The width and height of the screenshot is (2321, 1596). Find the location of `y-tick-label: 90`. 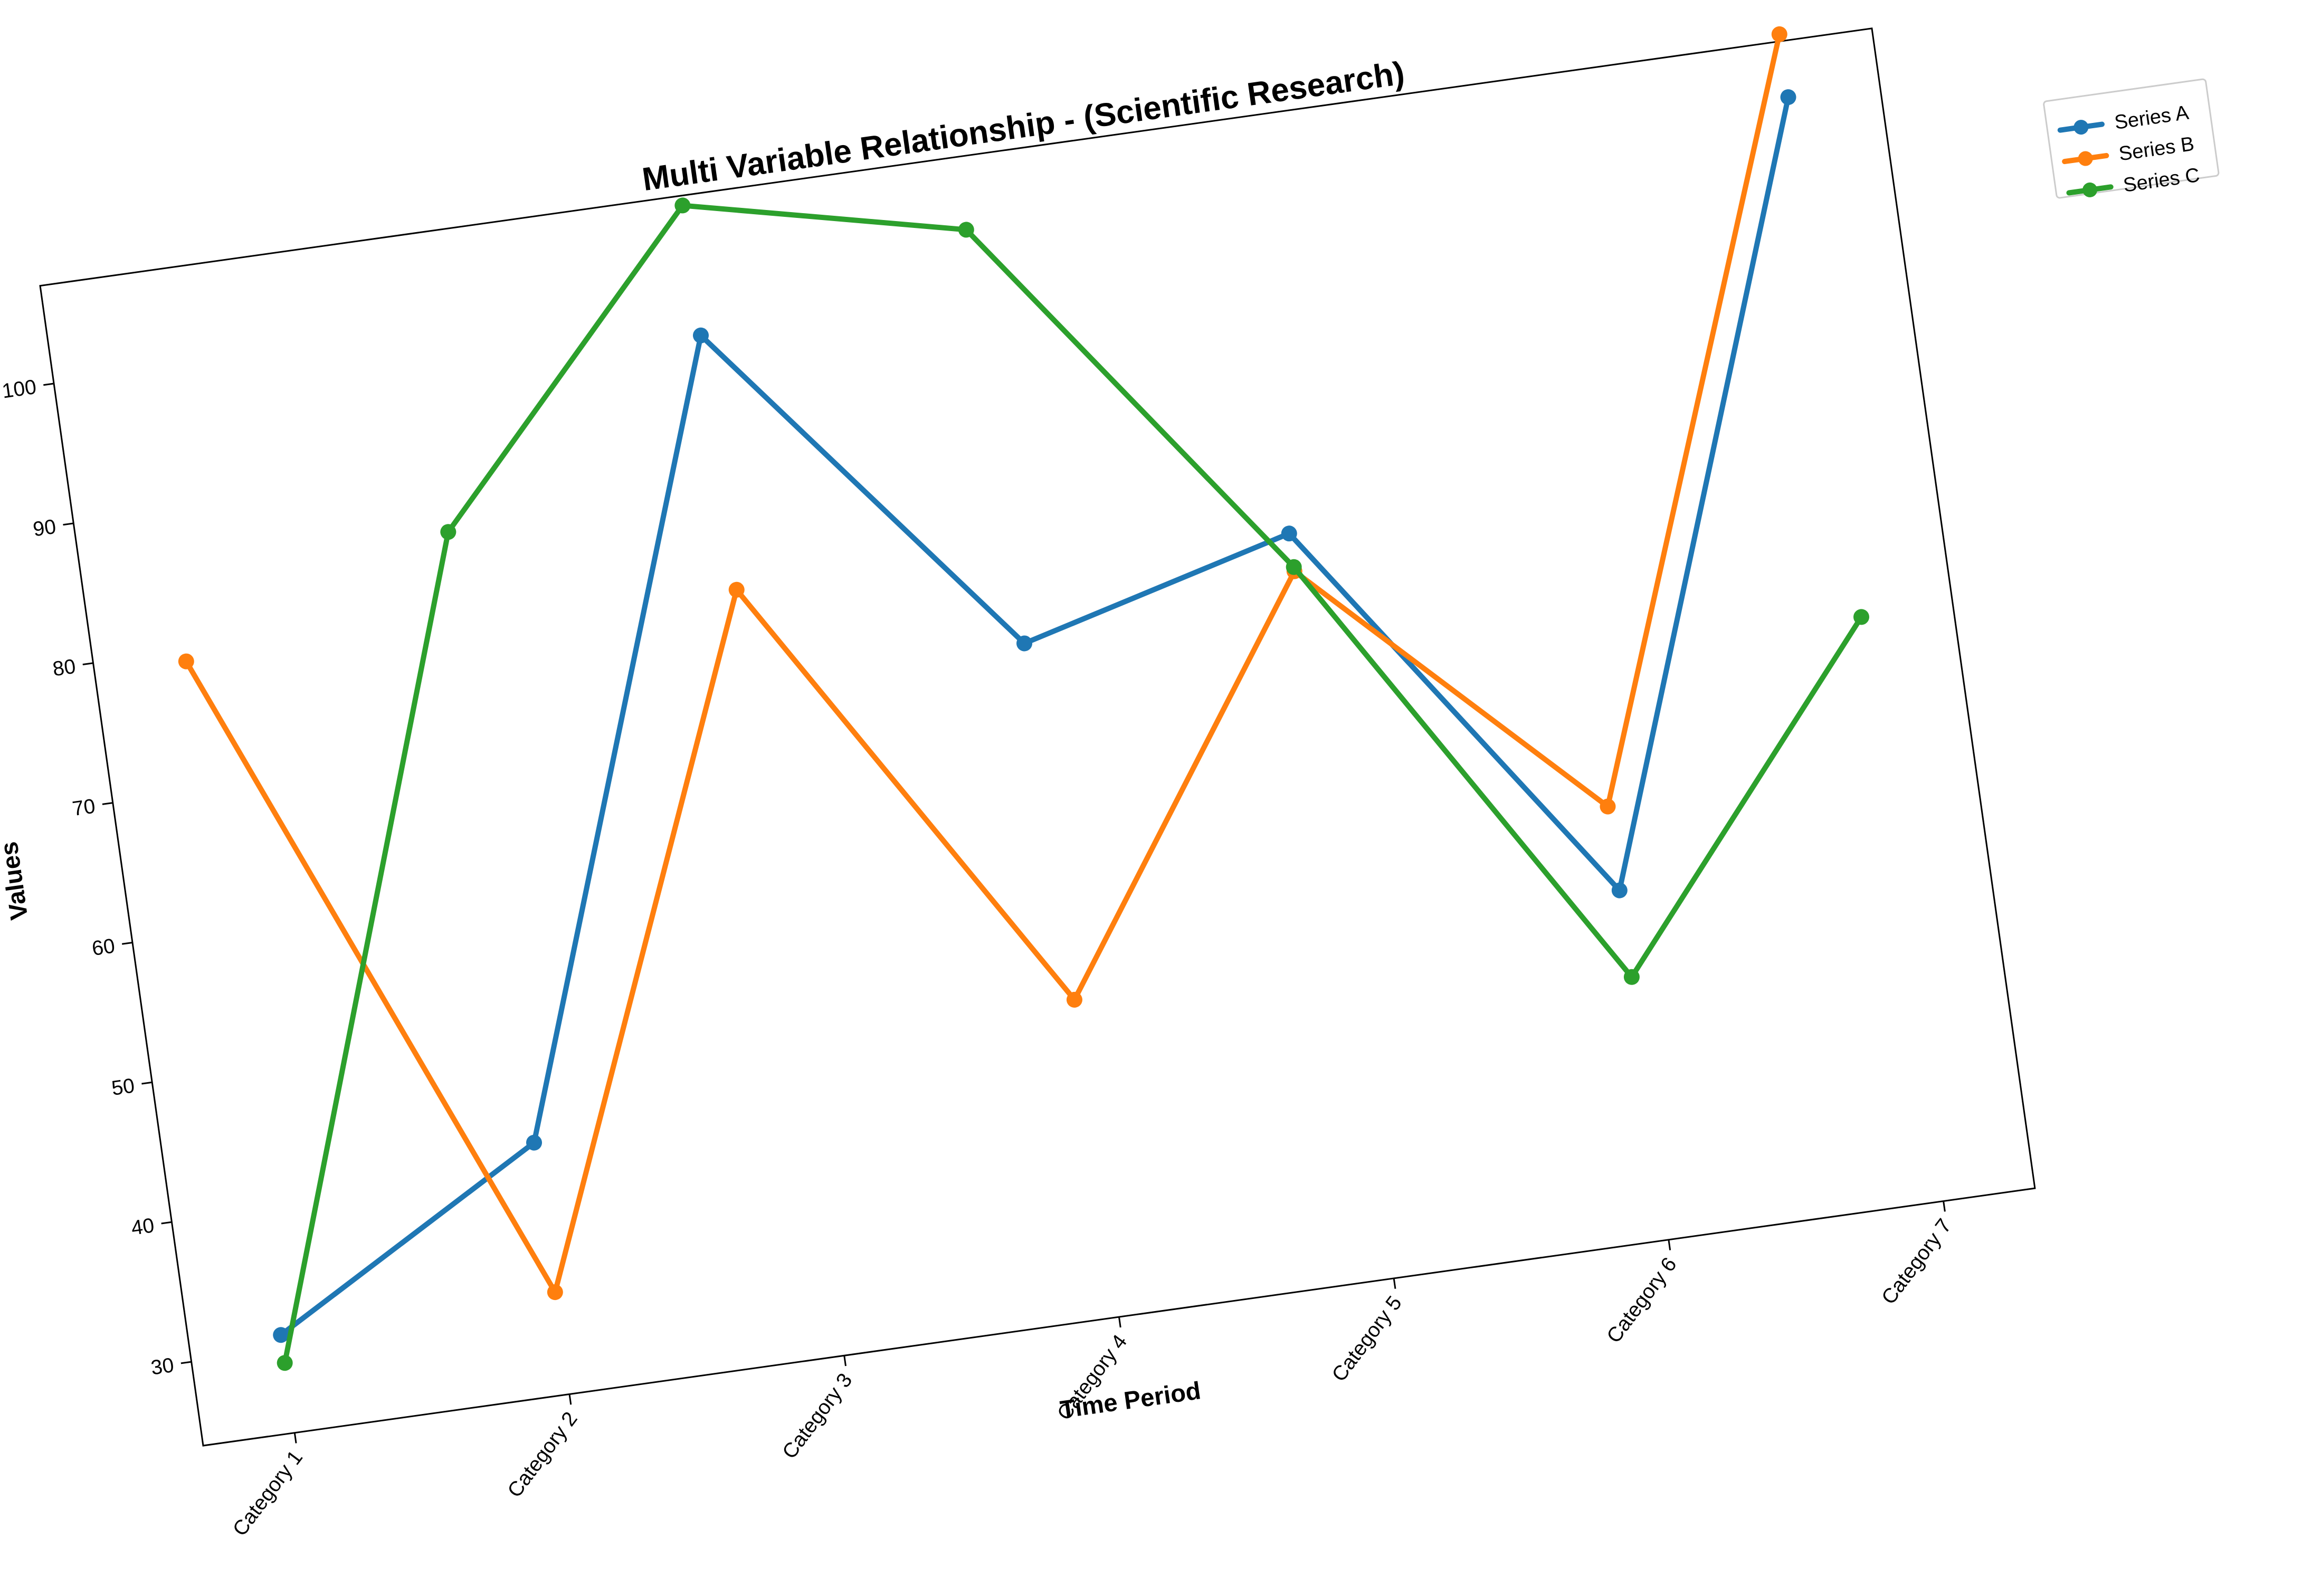

y-tick-label: 90 is located at coordinates (45, 528).